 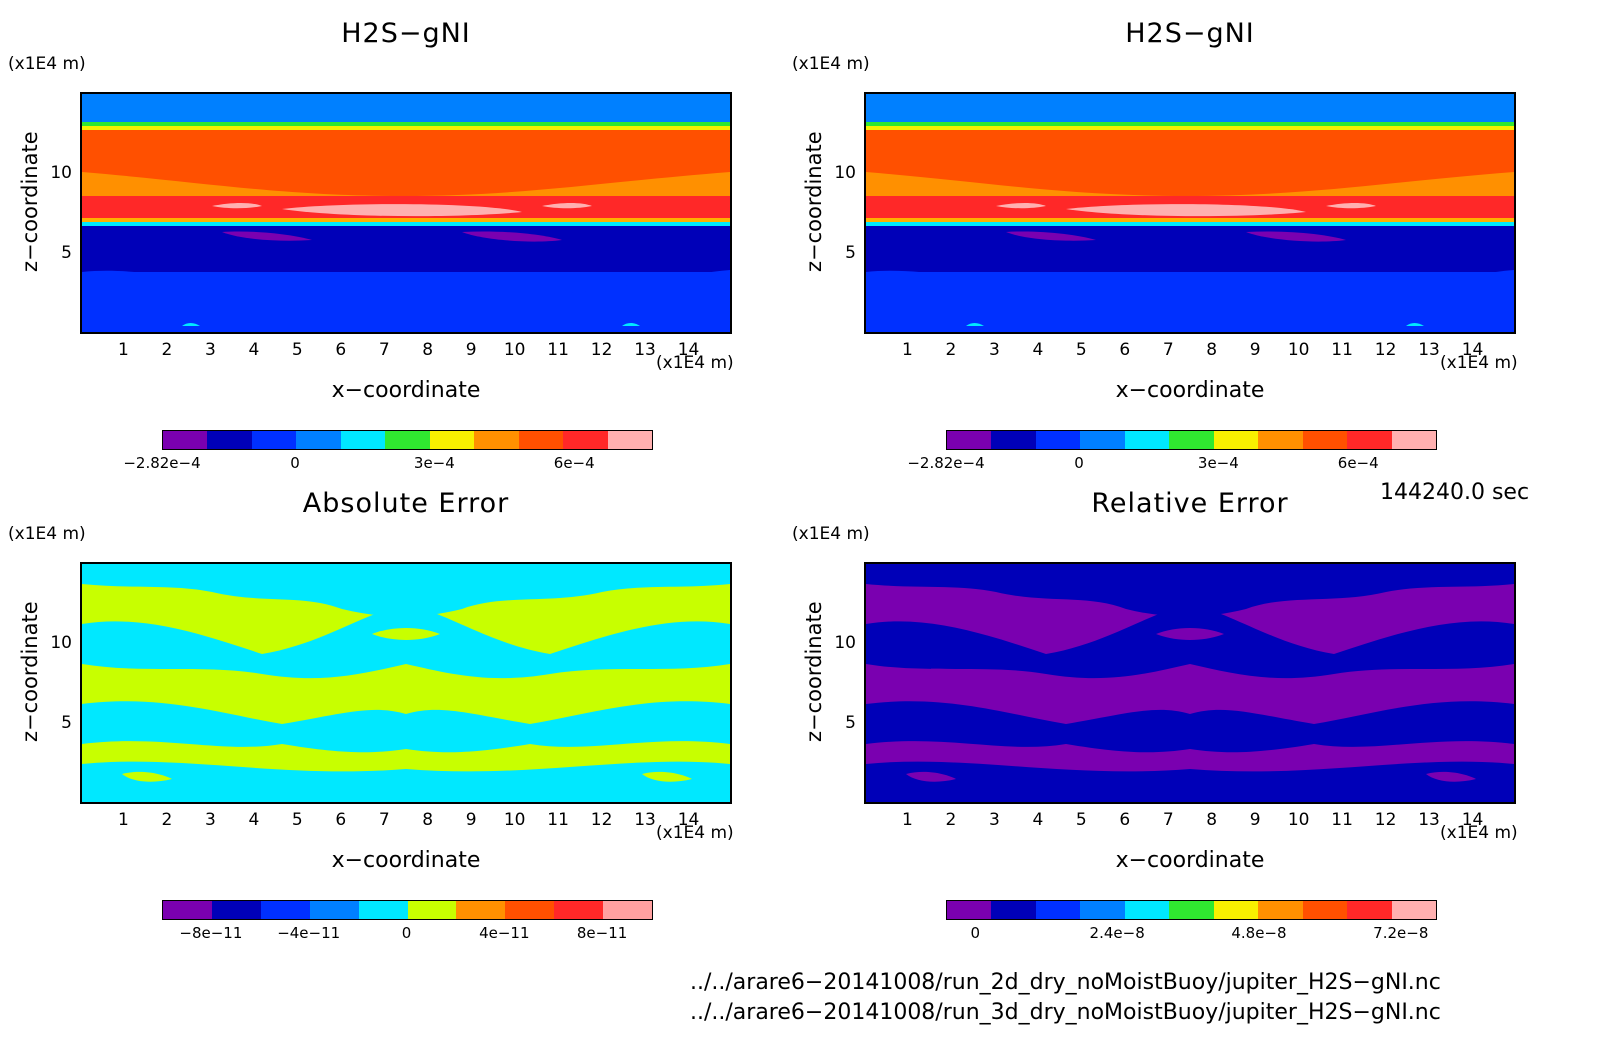 What do you see at coordinates (211, 933) in the screenshot?
I see `colorbar-tick-label: −8e−11` at bounding box center [211, 933].